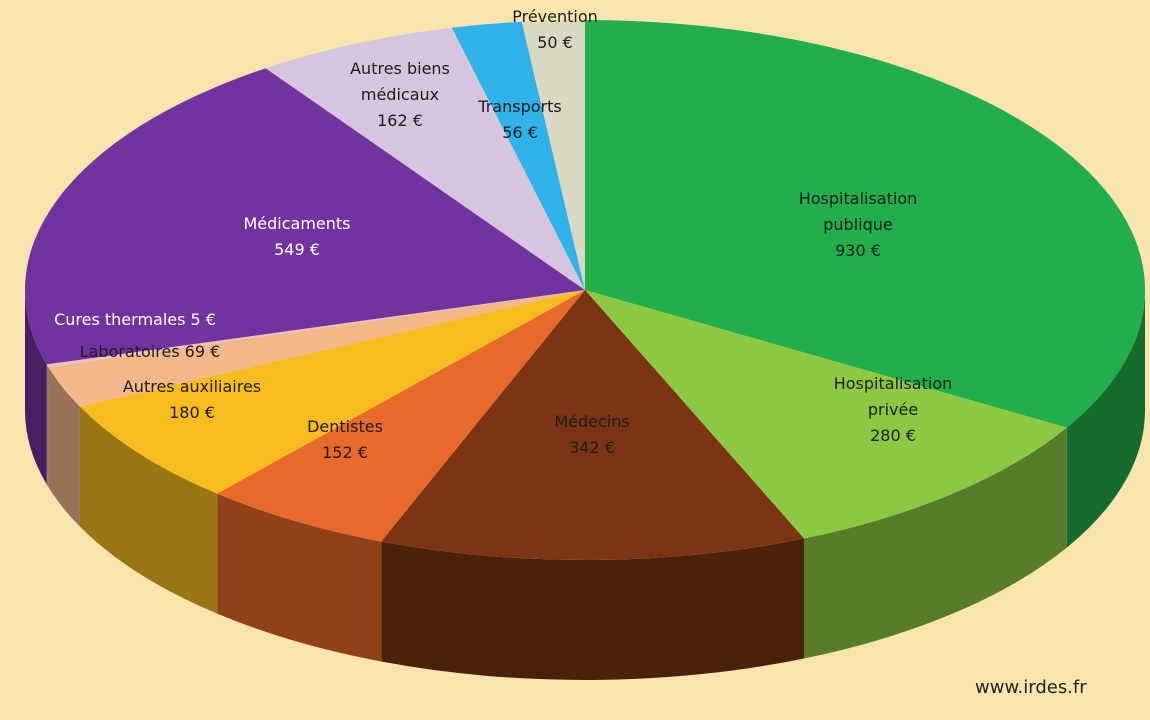 This screenshot has height=720, width=1150. I want to click on label-name: Transports, so click(520, 106).